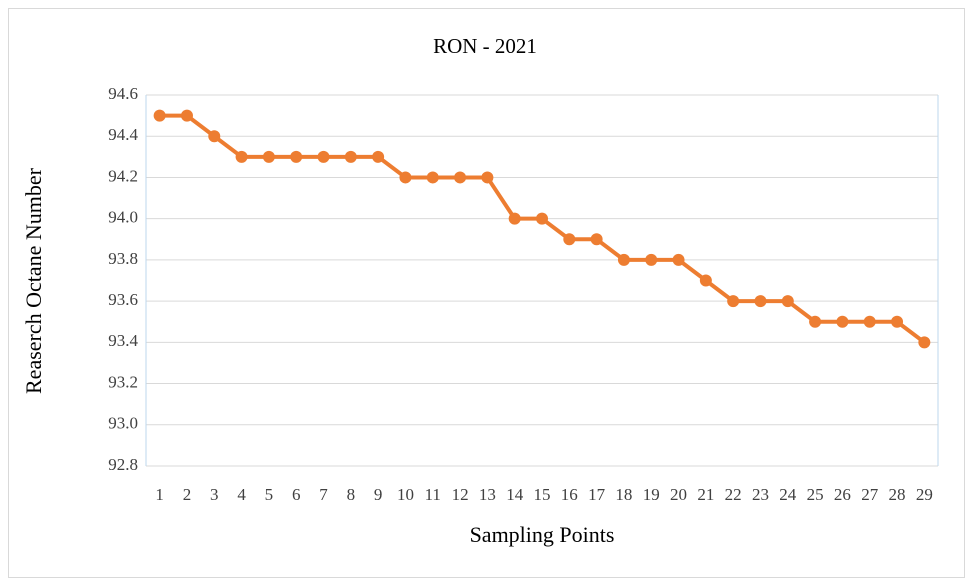  What do you see at coordinates (123, 258) in the screenshot?
I see `y-tick-label: 93.8` at bounding box center [123, 258].